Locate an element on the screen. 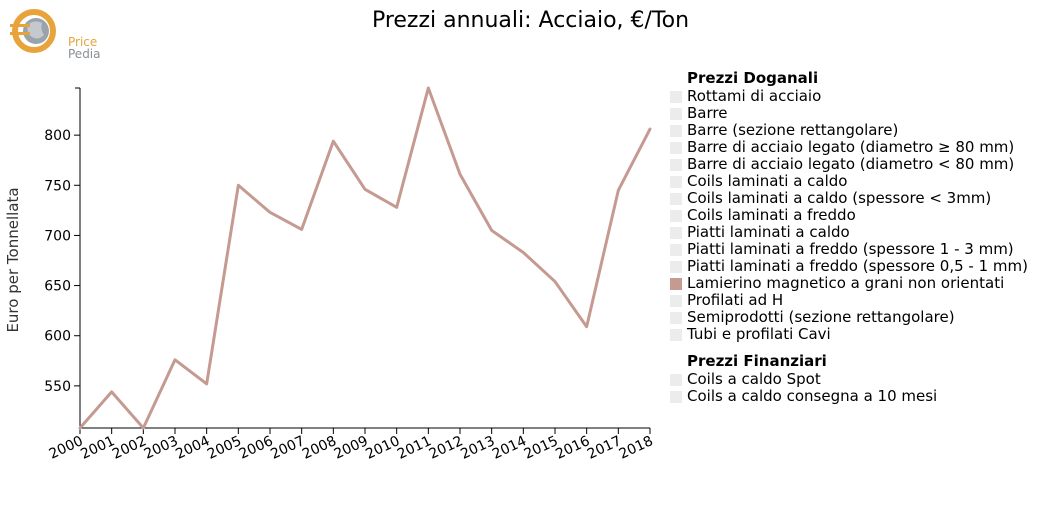  legend-item: Barre (sezione rettangolare) is located at coordinates (862, 130).